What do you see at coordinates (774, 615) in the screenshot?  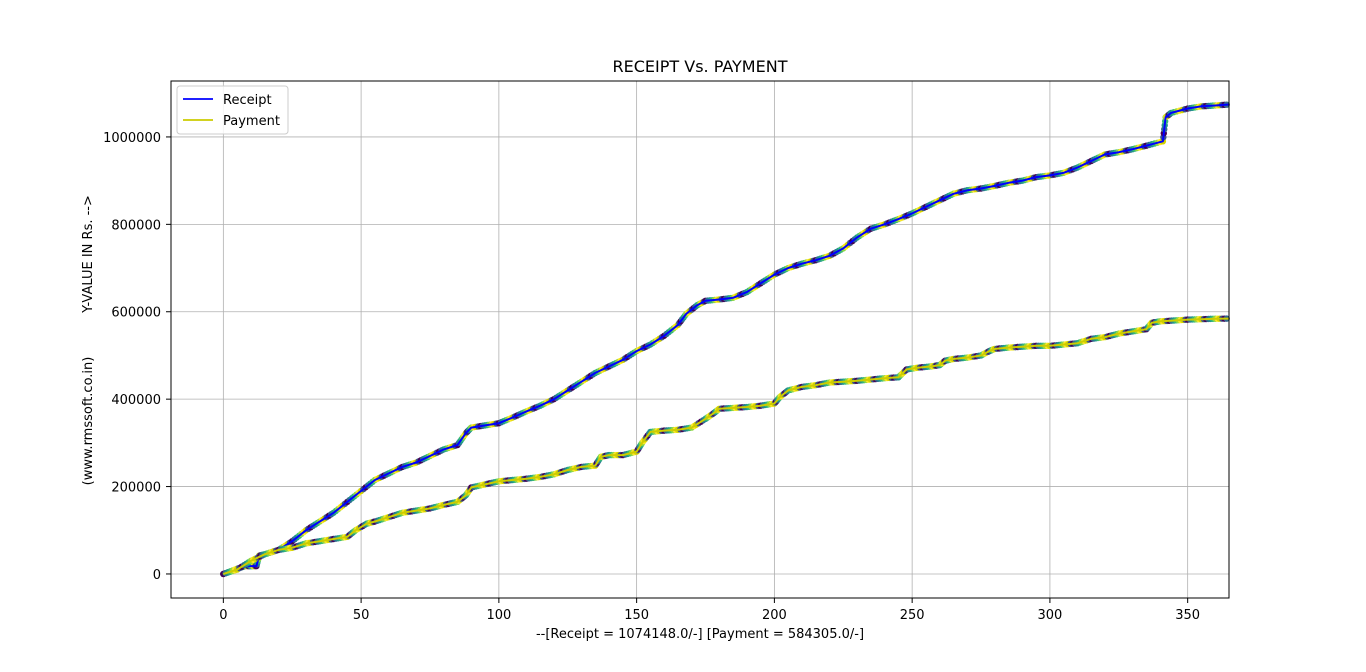 I see `x-tick-label: 200` at bounding box center [774, 615].